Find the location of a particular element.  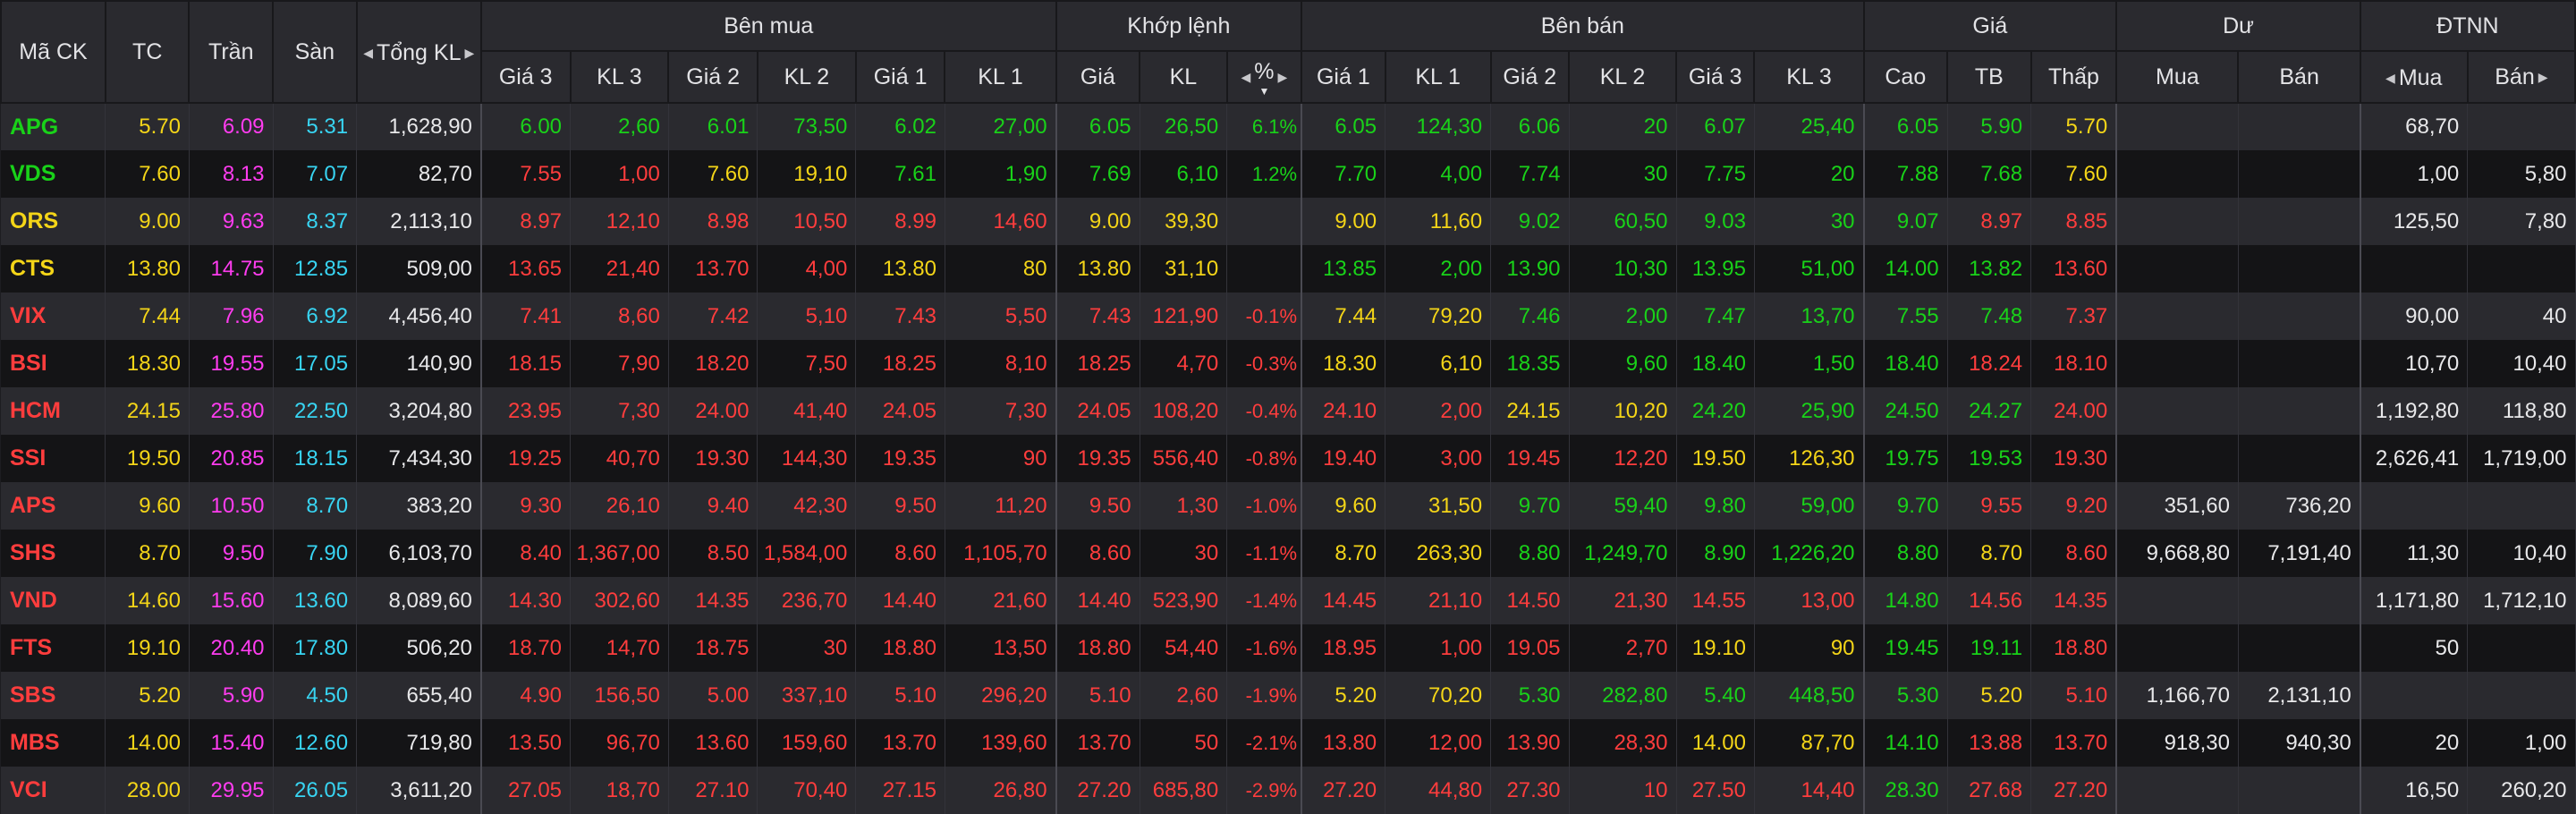

buy-price-1: 6.02 is located at coordinates (900, 127).